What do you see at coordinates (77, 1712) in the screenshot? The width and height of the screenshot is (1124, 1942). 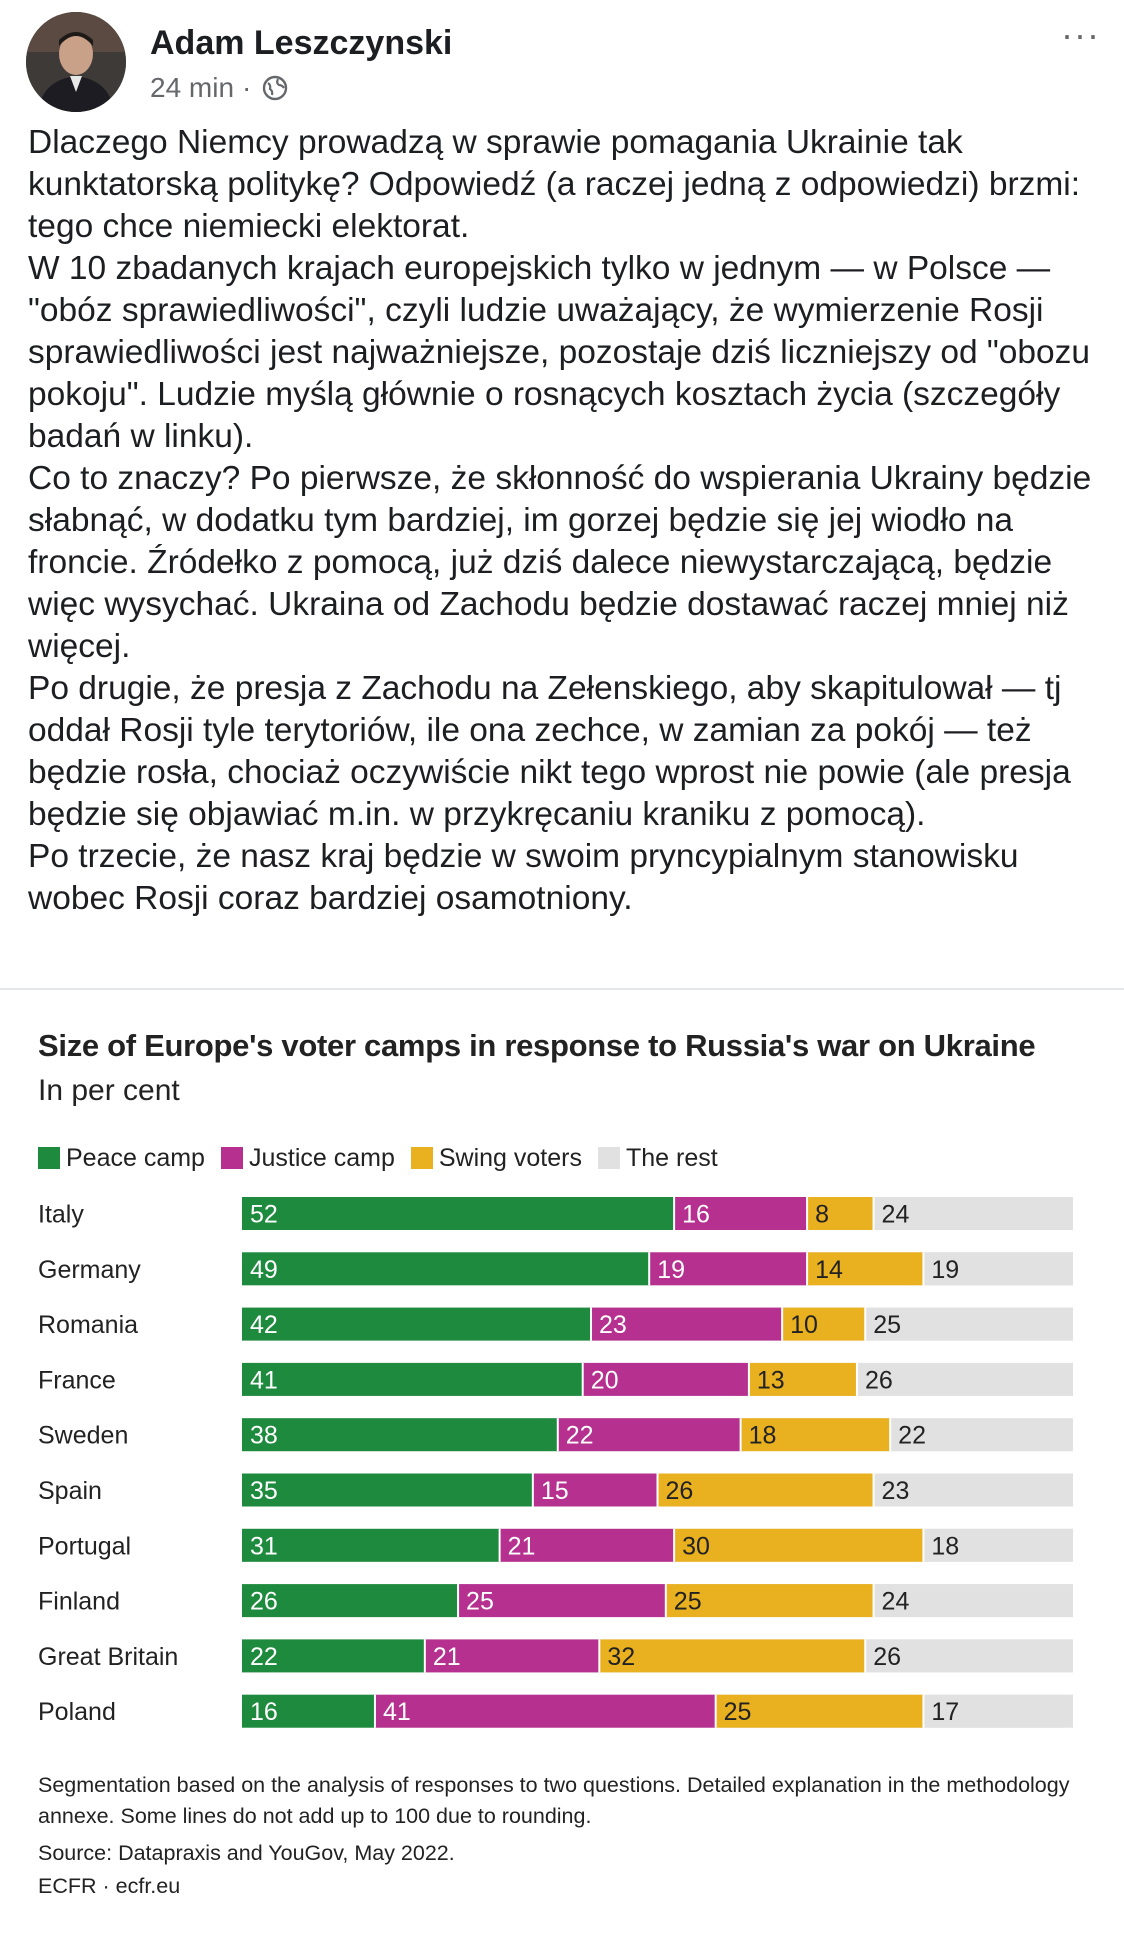 I see `category-label: Poland` at bounding box center [77, 1712].